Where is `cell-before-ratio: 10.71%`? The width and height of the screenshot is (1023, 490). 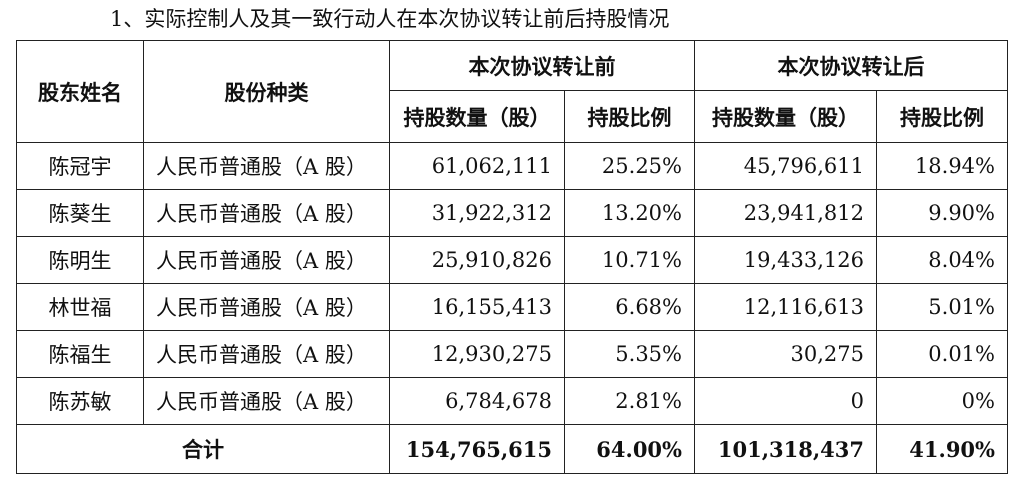 cell-before-ratio: 10.71% is located at coordinates (629, 260).